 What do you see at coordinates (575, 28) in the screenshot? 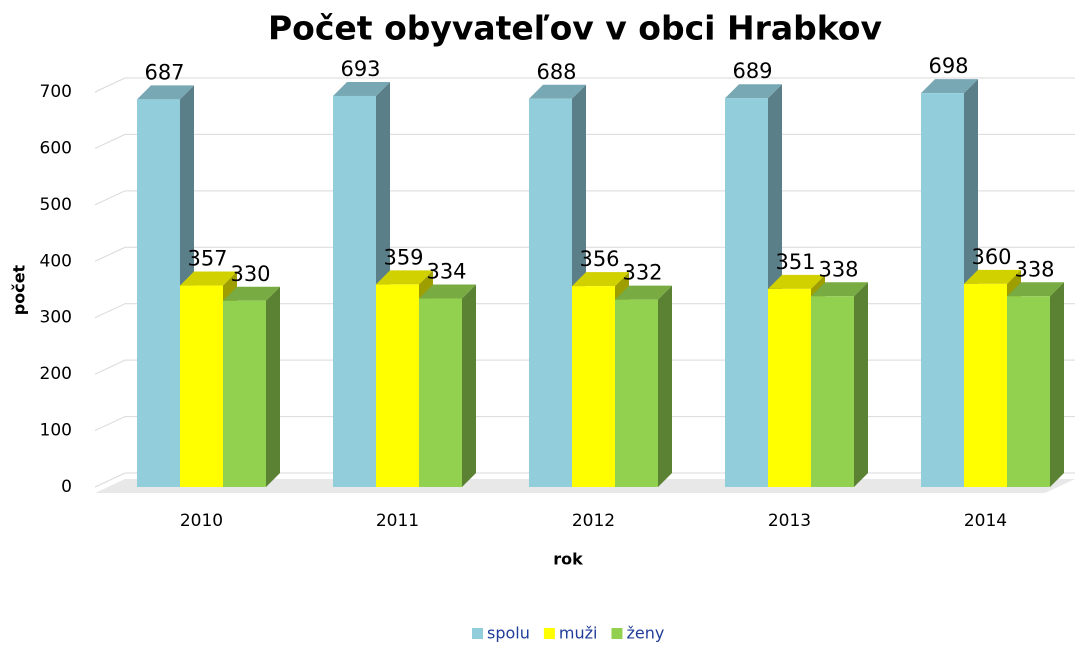
I see `chart-title: Počet obyvateľov v obci Hrabkov` at bounding box center [575, 28].